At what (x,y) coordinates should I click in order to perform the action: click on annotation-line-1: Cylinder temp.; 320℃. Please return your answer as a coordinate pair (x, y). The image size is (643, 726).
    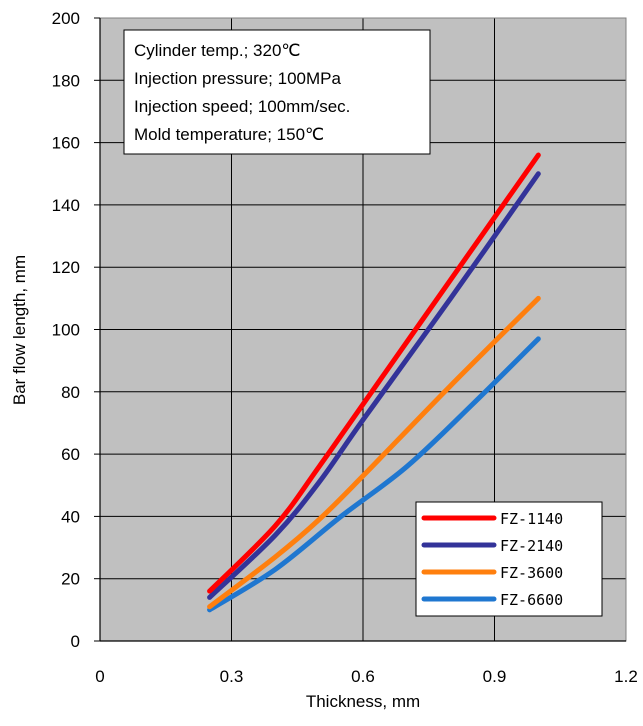
    Looking at the image, I should click on (217, 50).